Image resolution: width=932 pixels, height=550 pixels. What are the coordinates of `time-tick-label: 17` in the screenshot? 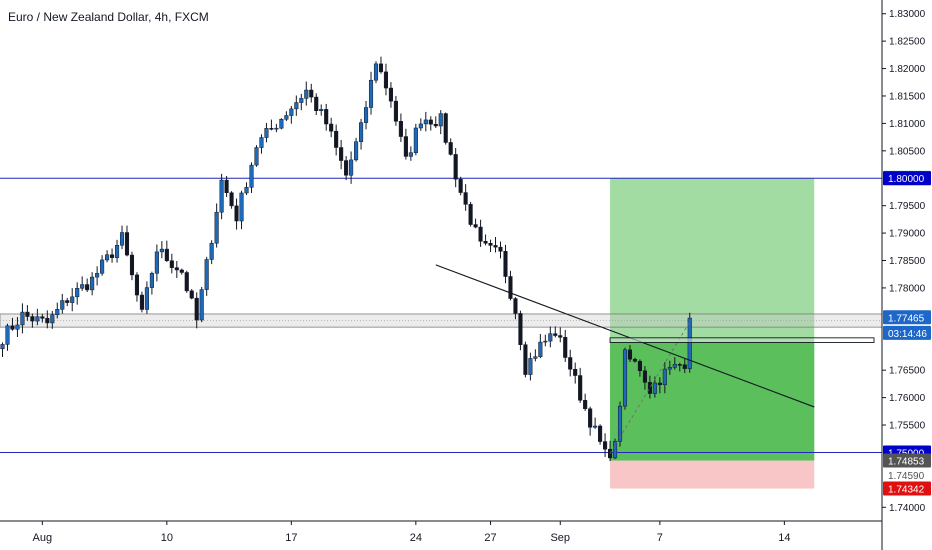 It's located at (291, 538).